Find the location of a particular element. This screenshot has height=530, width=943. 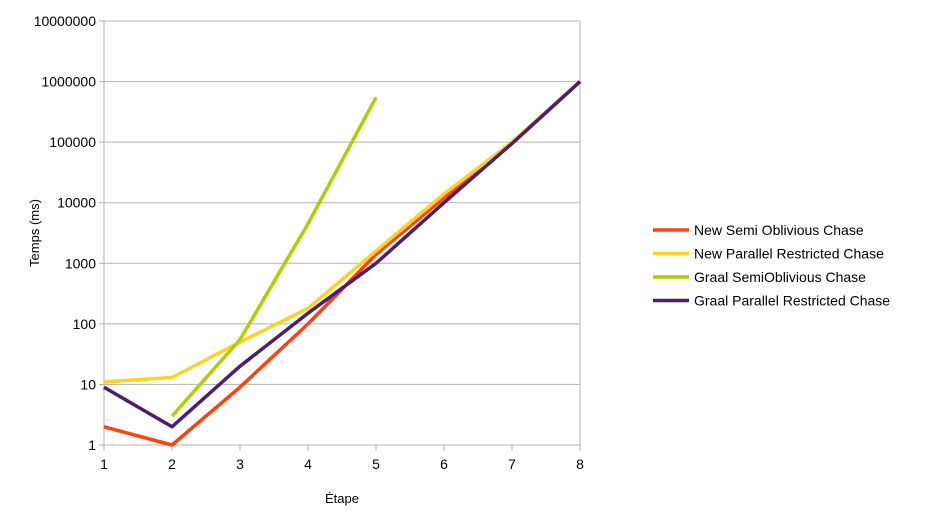

y-tick-label: 10 is located at coordinates (88, 384).